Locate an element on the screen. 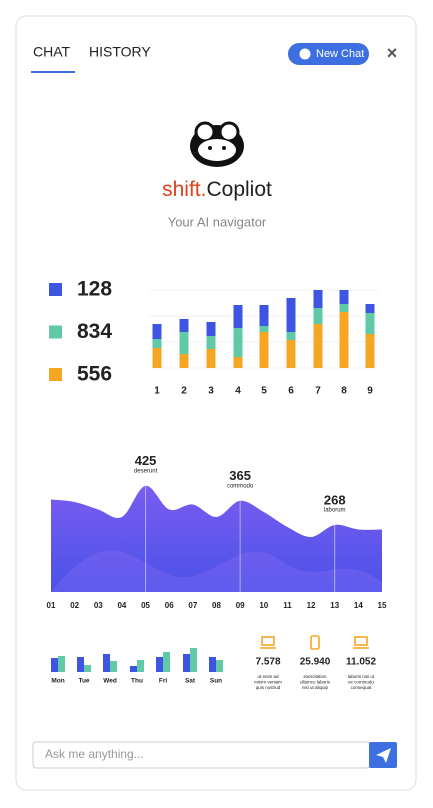  x-tick-label: 15 is located at coordinates (382, 605).